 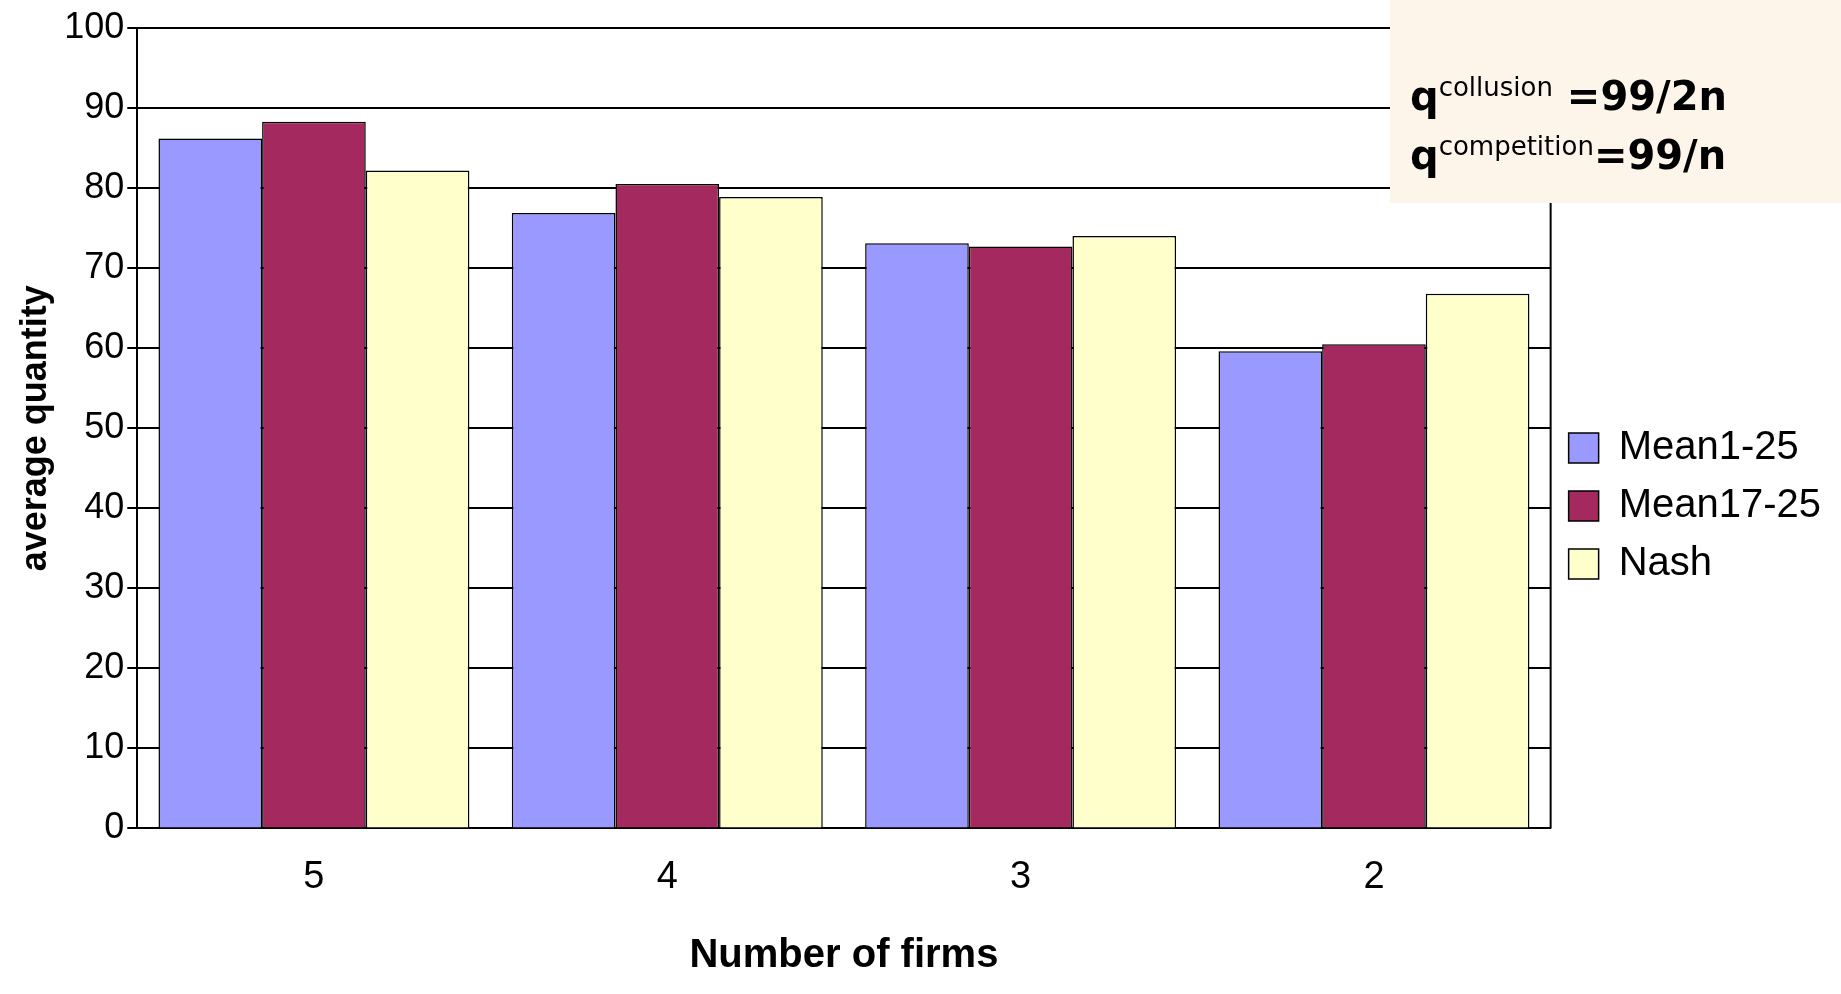 What do you see at coordinates (1374, 874) in the screenshot?
I see `x-tick-label: 2` at bounding box center [1374, 874].